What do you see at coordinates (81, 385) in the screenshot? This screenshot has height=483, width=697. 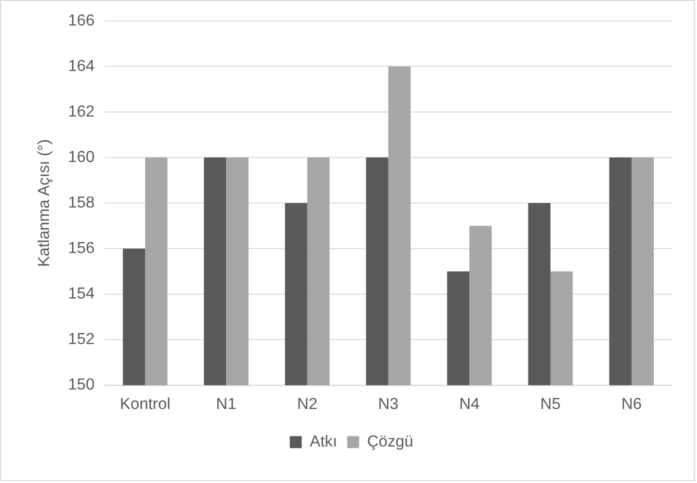 I see `y-tick-label: 150` at bounding box center [81, 385].